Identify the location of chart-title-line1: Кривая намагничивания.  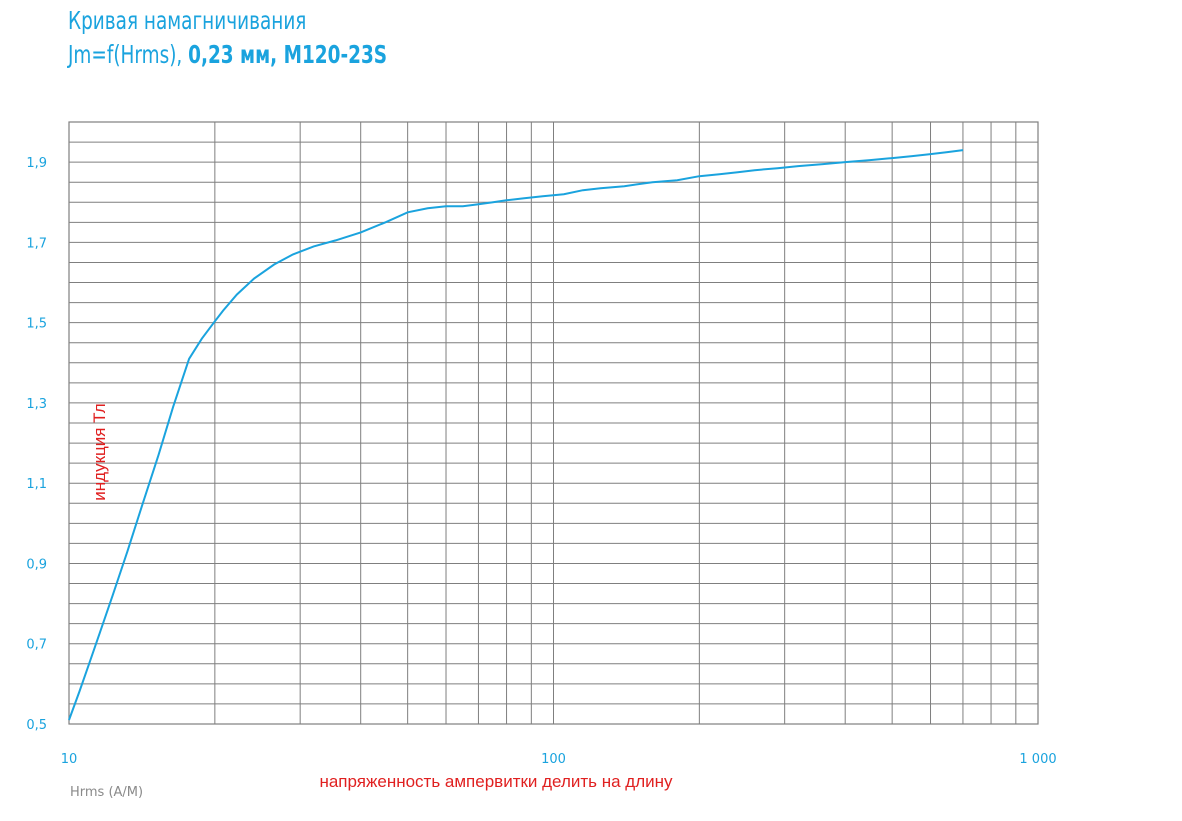
(187, 20).